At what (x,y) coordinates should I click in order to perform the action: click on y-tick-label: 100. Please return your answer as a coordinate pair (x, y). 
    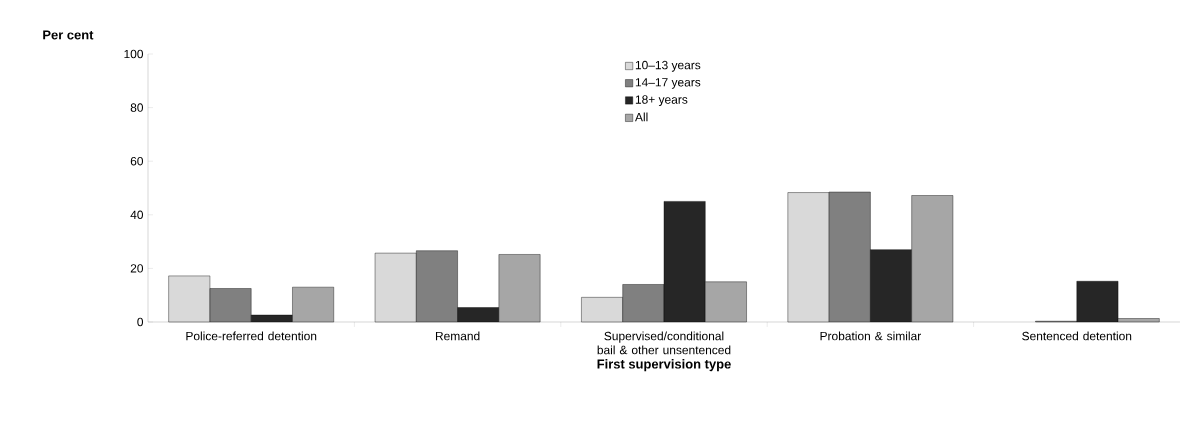
    Looking at the image, I should click on (134, 54).